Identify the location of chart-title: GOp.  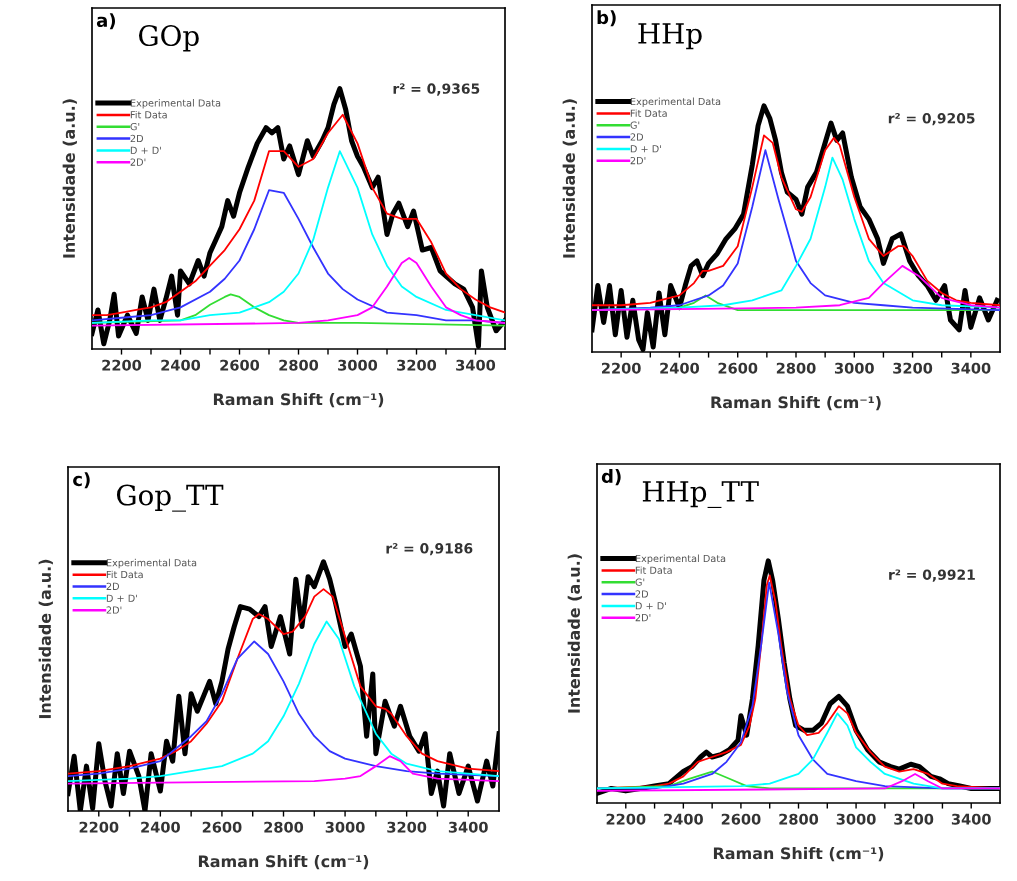
(168, 38).